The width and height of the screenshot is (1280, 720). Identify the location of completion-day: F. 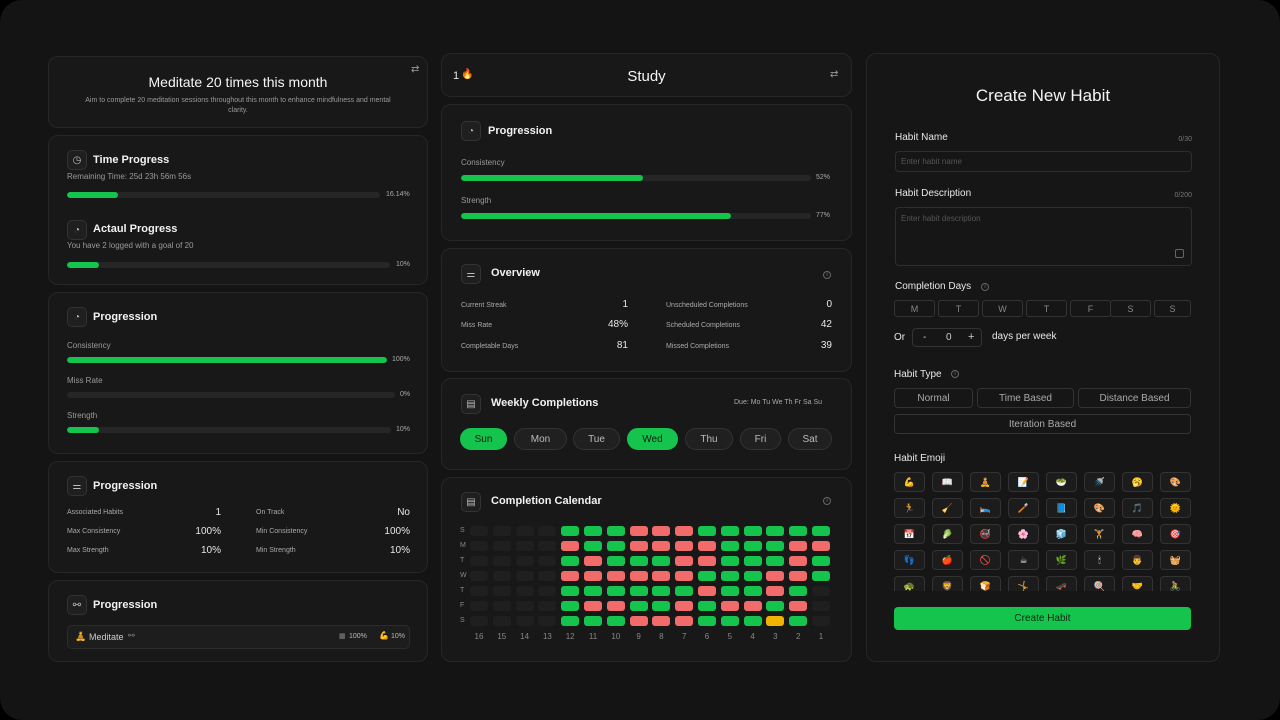
(1090, 308).